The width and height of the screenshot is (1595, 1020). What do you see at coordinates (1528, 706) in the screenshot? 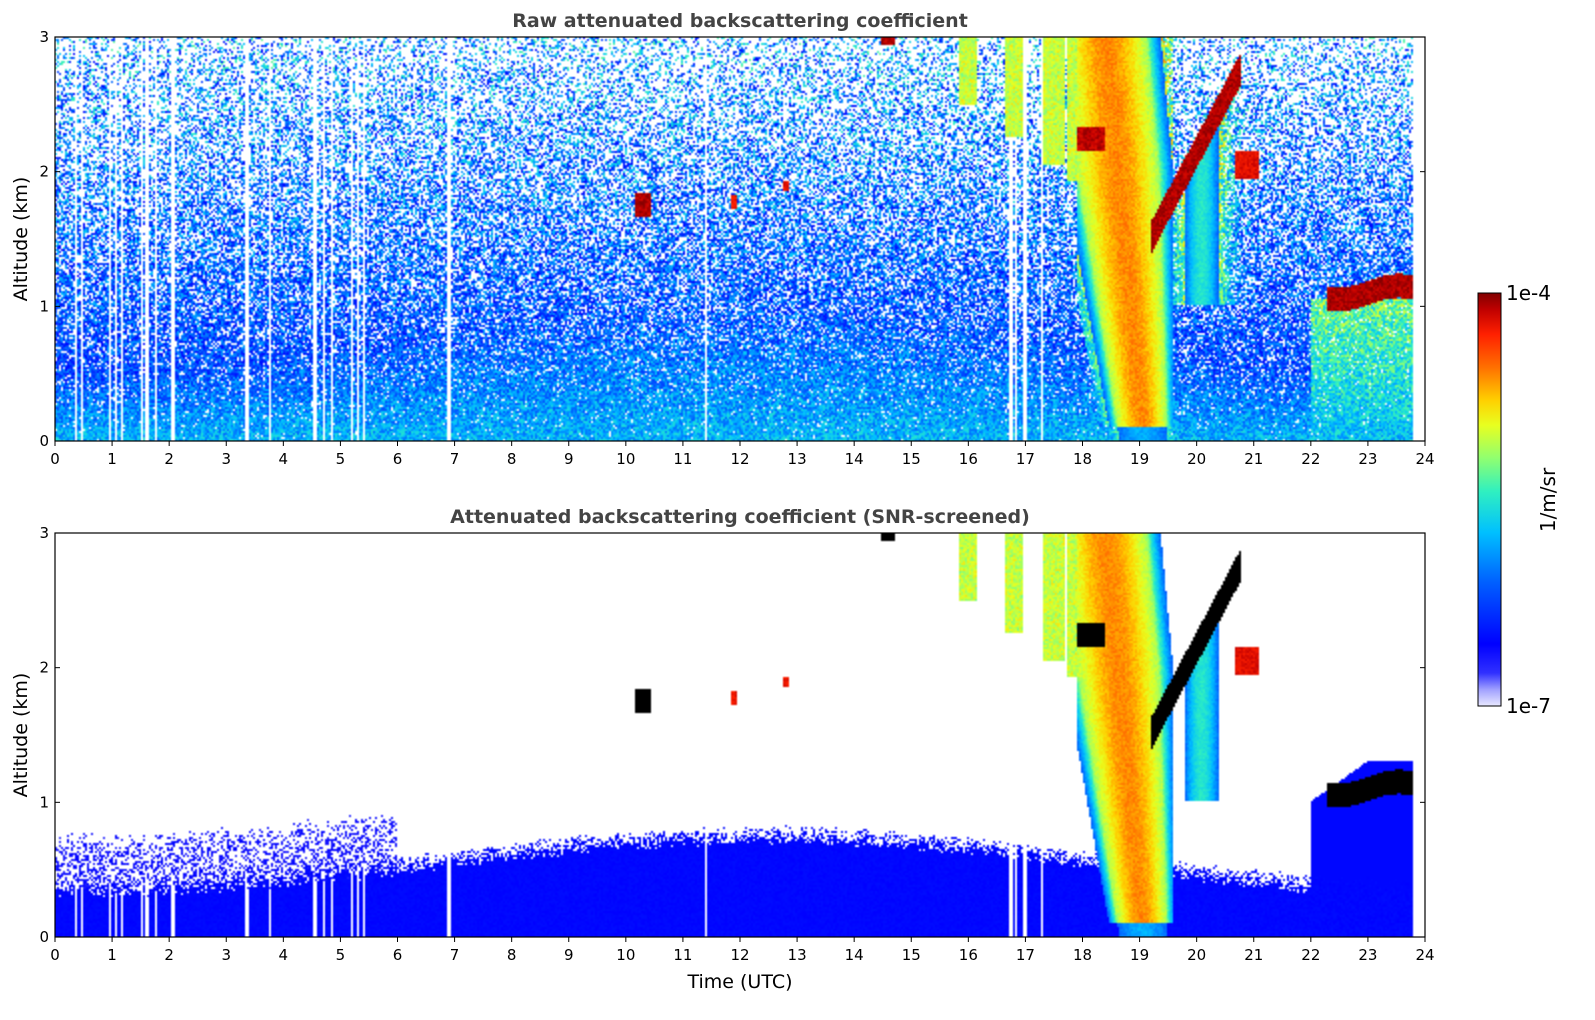
I see `colorbar-min-label: 1e-7` at bounding box center [1528, 706].